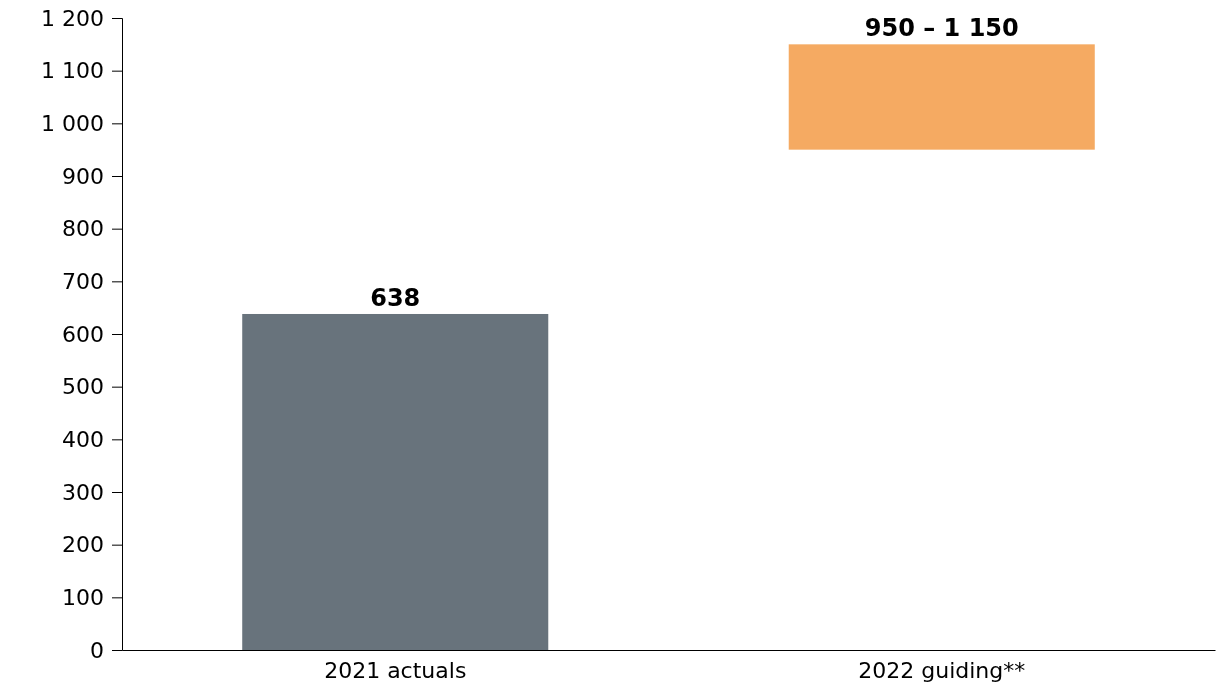  Describe the element at coordinates (395, 670) in the screenshot. I see `x-tick-label: 2021 actuals` at that location.